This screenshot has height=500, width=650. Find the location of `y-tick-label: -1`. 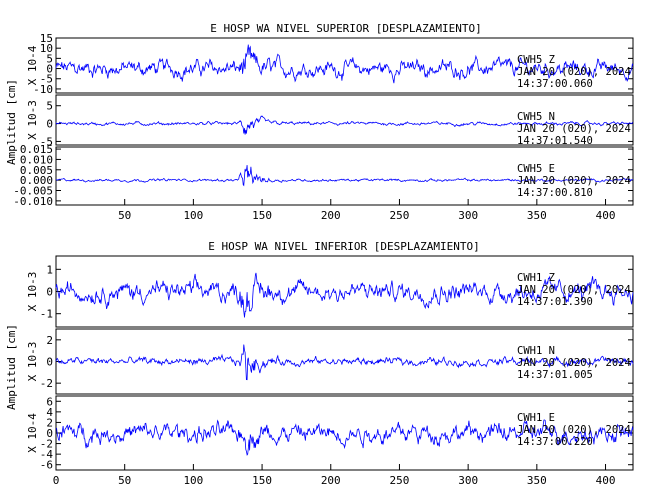

y-tick-label: -1 is located at coordinates (46, 314).